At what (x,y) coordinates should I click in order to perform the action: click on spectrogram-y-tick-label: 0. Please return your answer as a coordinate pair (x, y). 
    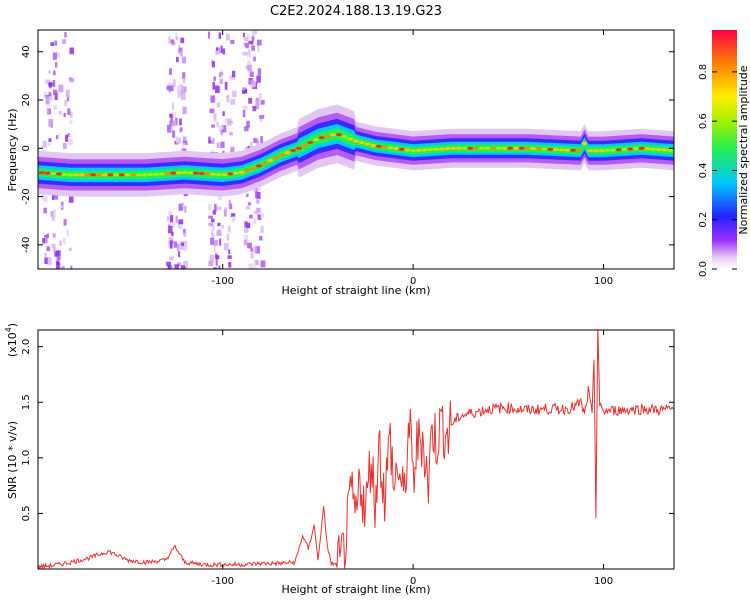
    Looking at the image, I should click on (26, 148).